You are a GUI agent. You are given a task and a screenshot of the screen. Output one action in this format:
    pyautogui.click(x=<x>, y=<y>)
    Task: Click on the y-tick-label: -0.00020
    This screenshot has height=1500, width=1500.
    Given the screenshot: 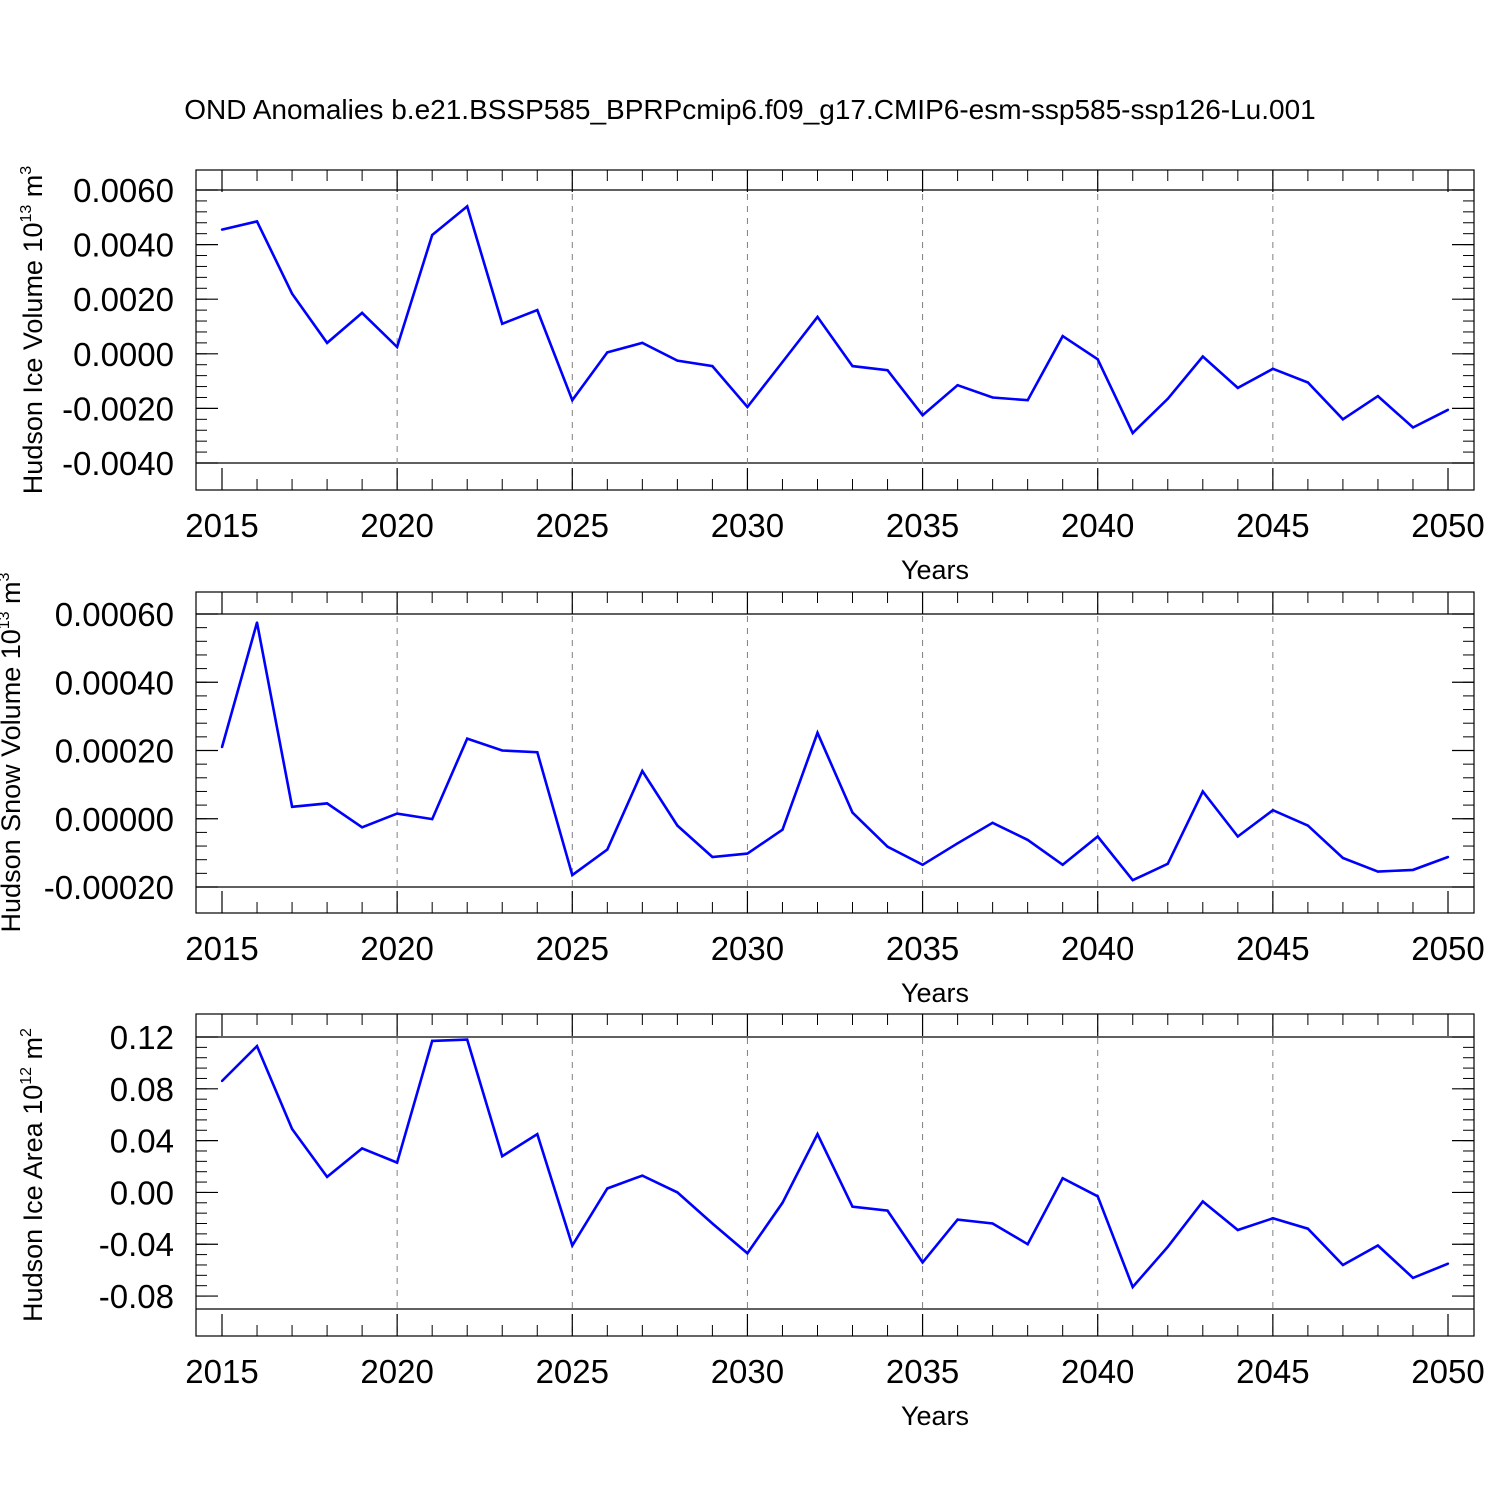 What is the action you would take?
    pyautogui.click(x=109, y=887)
    